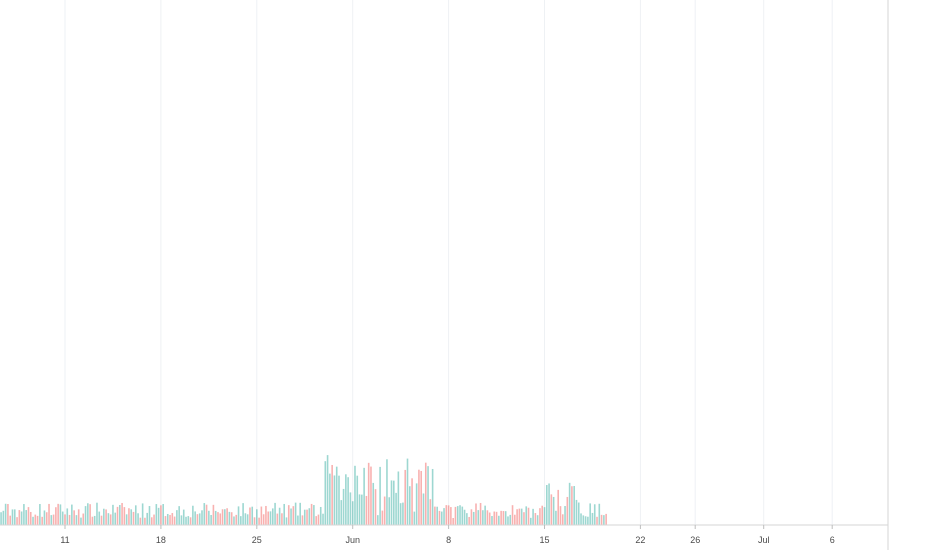  Describe the element at coordinates (352, 540) in the screenshot. I see `time-tick-label: Jun` at that location.